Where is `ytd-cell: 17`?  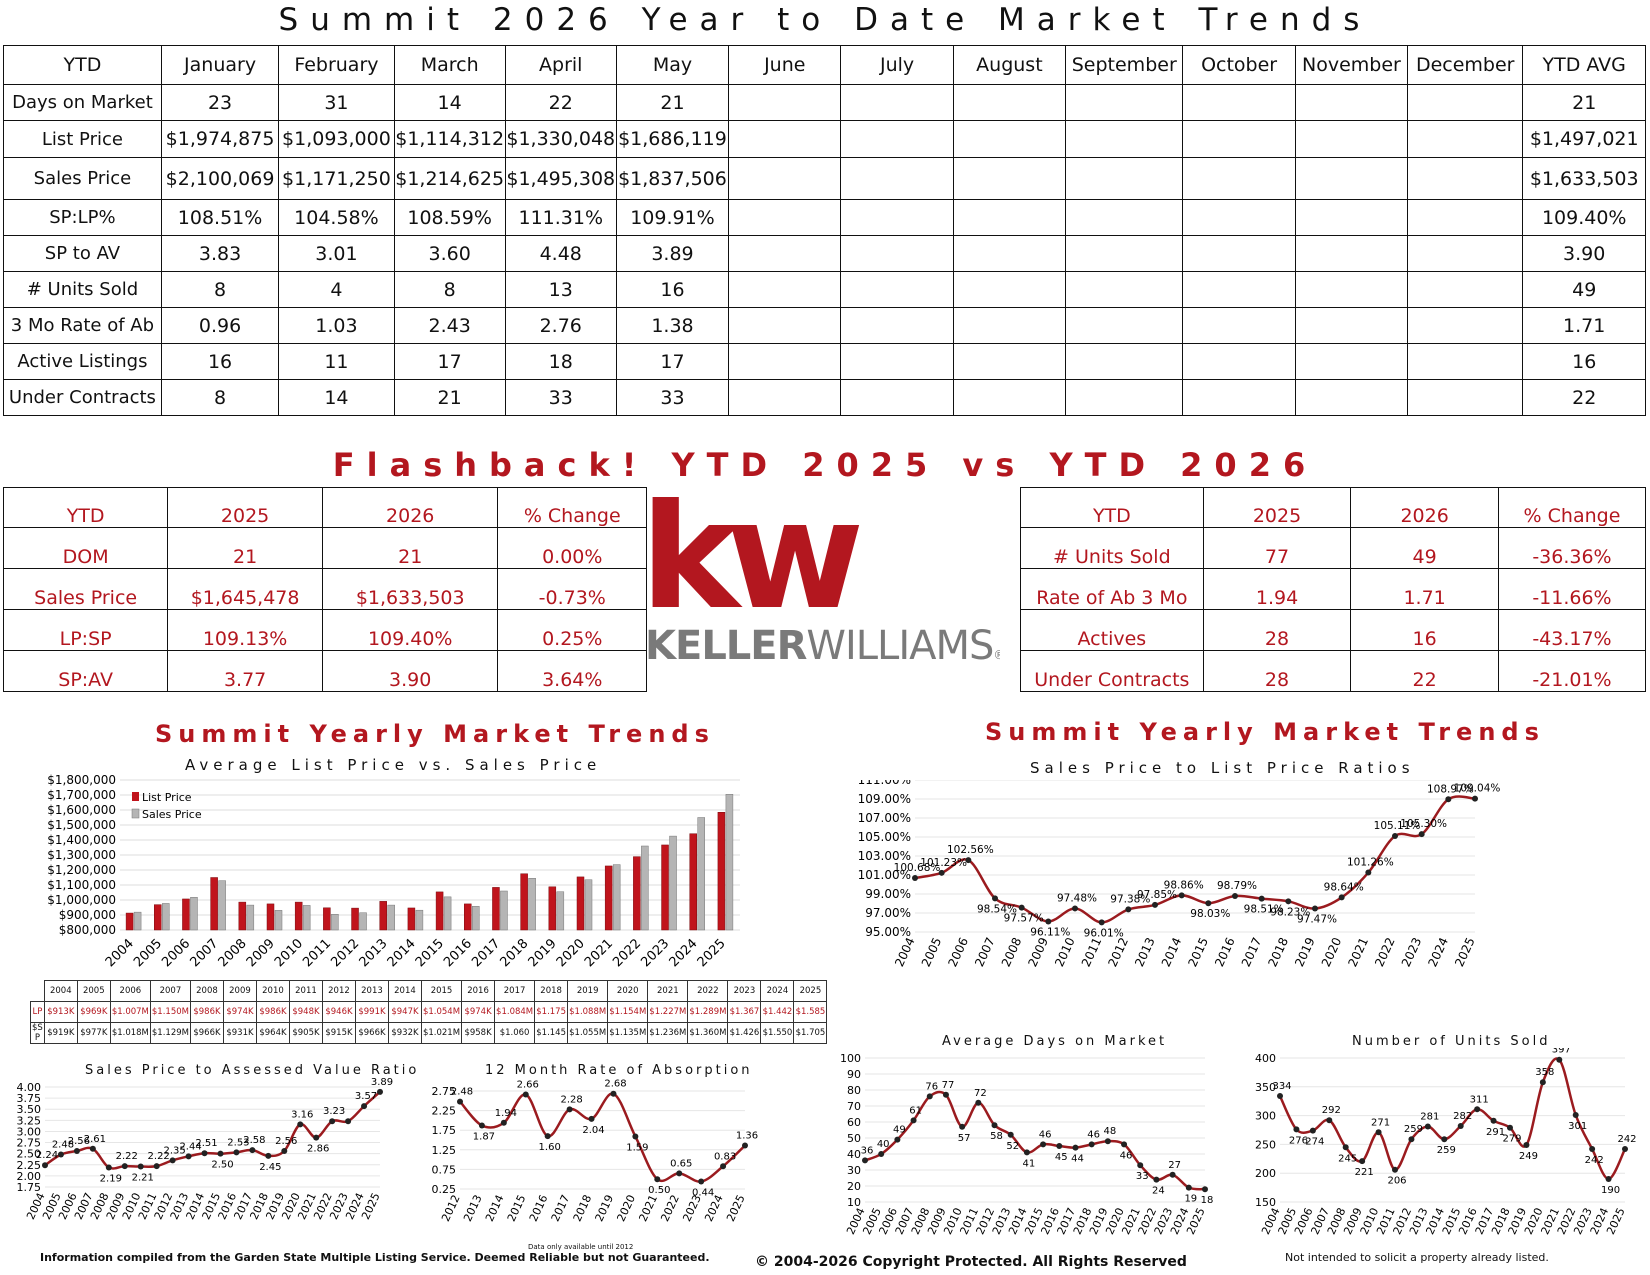
ytd-cell: 17 is located at coordinates (449, 361).